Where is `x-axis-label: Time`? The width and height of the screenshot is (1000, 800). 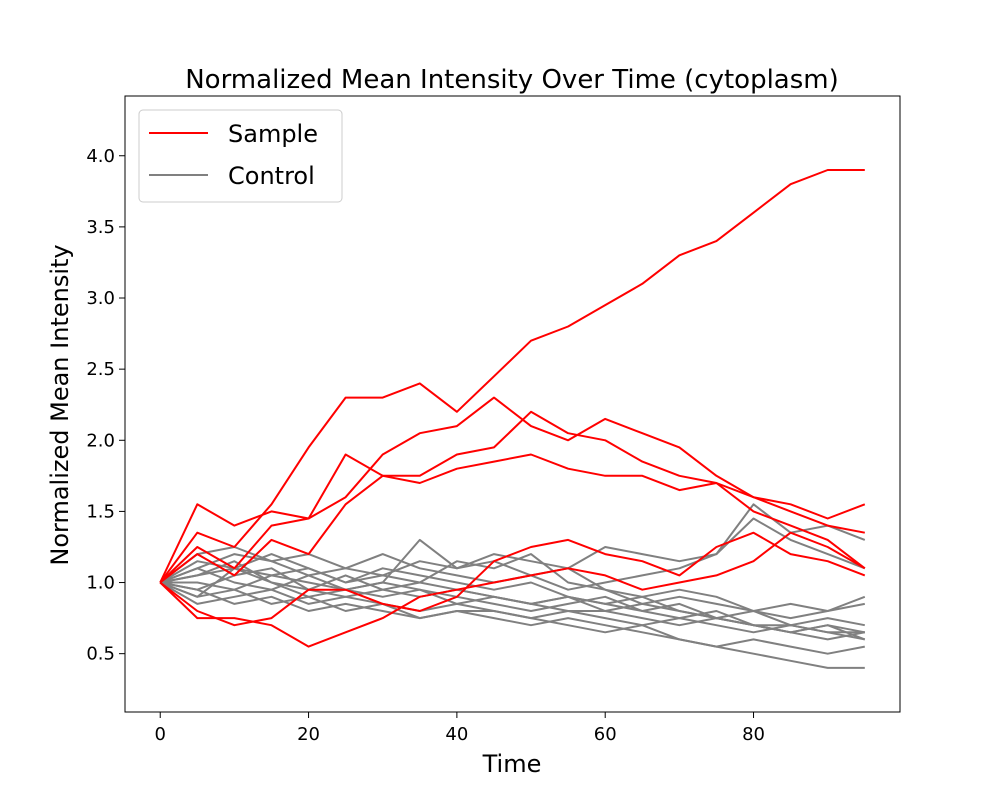
x-axis-label: Time is located at coordinates (512, 764).